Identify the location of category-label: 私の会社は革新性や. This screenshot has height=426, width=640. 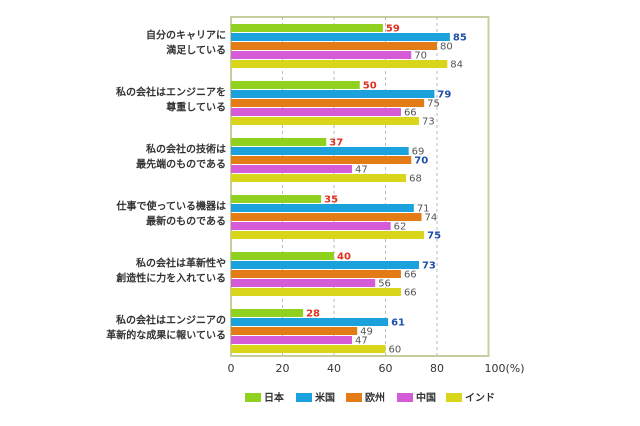
(180, 263).